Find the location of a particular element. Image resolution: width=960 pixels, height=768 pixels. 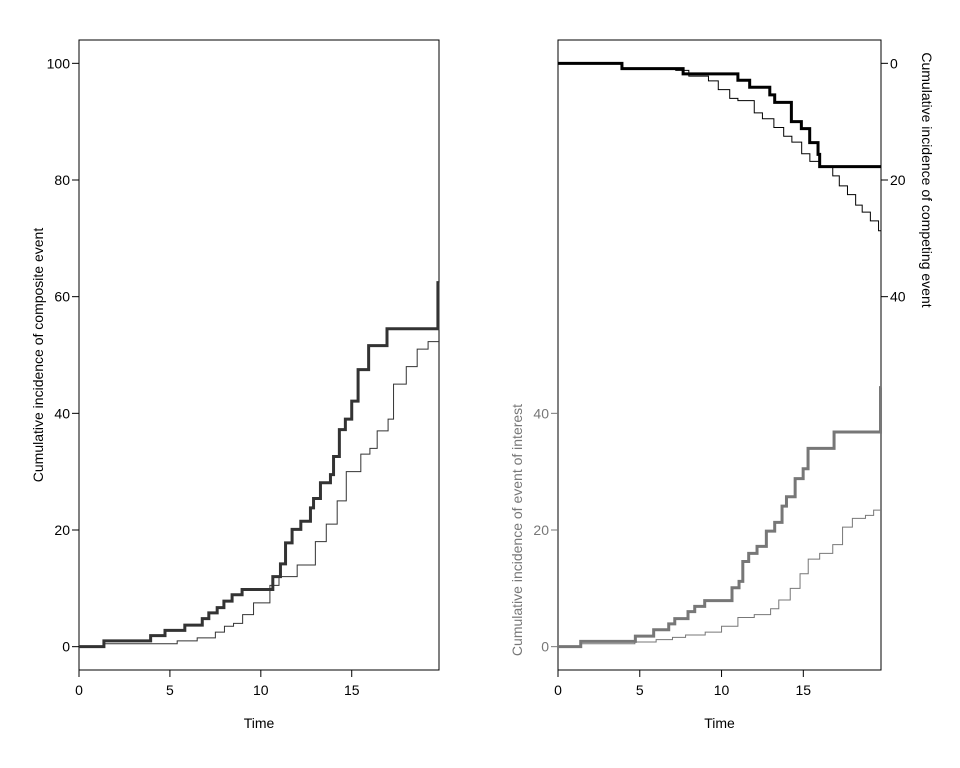

y-right-axis-label: Cumulative incidence of competing event is located at coordinates (927, 179).